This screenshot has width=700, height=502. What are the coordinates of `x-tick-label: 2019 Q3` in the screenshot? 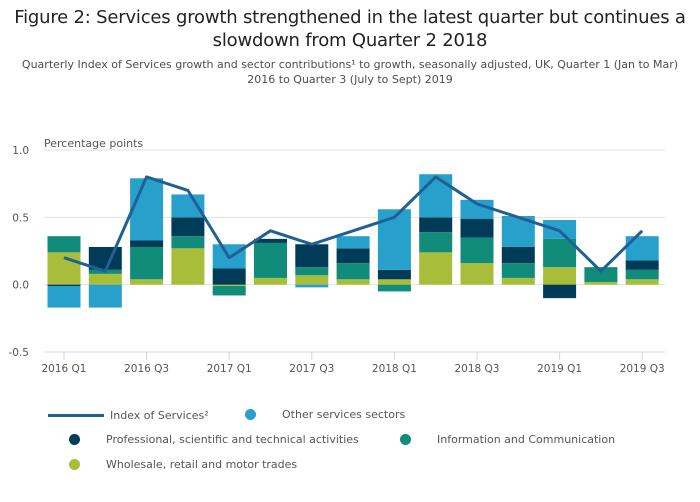 It's located at (642, 369).